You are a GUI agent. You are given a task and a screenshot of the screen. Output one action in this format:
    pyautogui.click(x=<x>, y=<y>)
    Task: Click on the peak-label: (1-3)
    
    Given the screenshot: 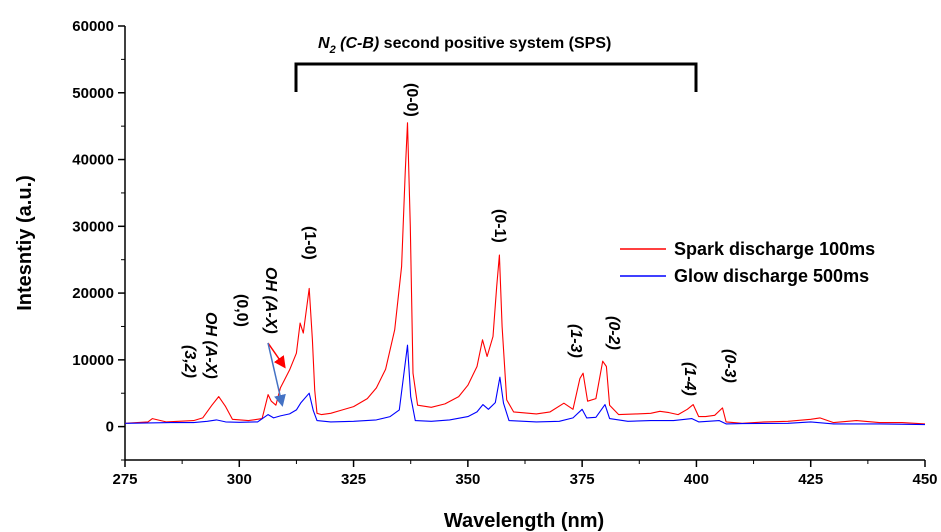 What is the action you would take?
    pyautogui.click(x=575, y=341)
    